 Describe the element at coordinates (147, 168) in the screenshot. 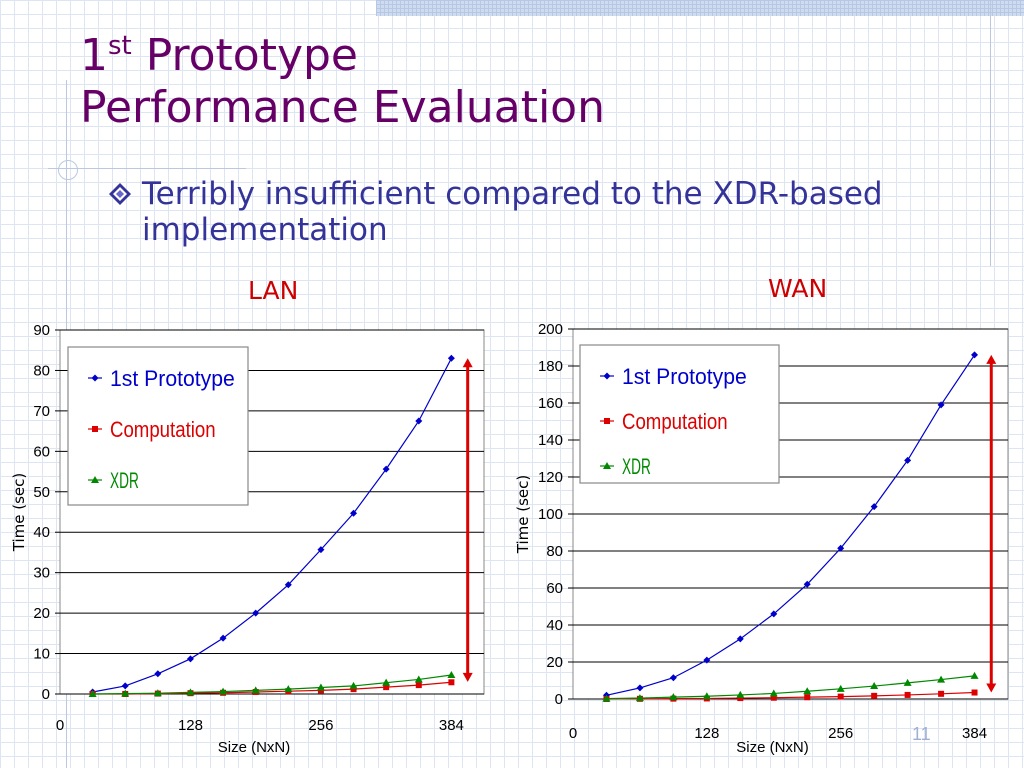

I see `decor-line-horizontal` at that location.